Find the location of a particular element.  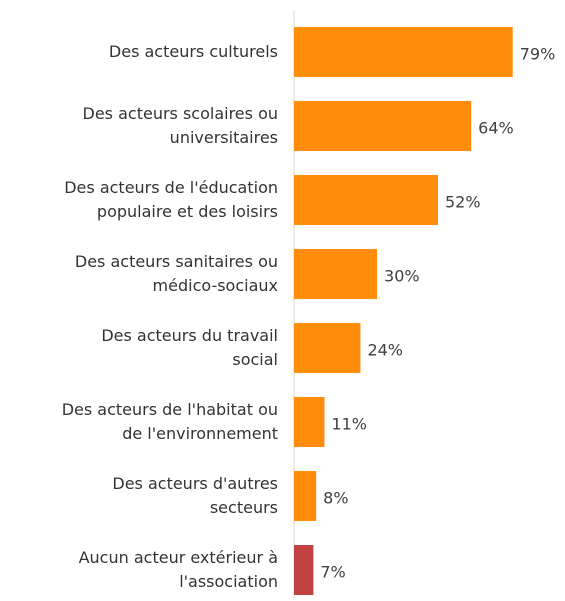

value-label: 30% is located at coordinates (402, 276).